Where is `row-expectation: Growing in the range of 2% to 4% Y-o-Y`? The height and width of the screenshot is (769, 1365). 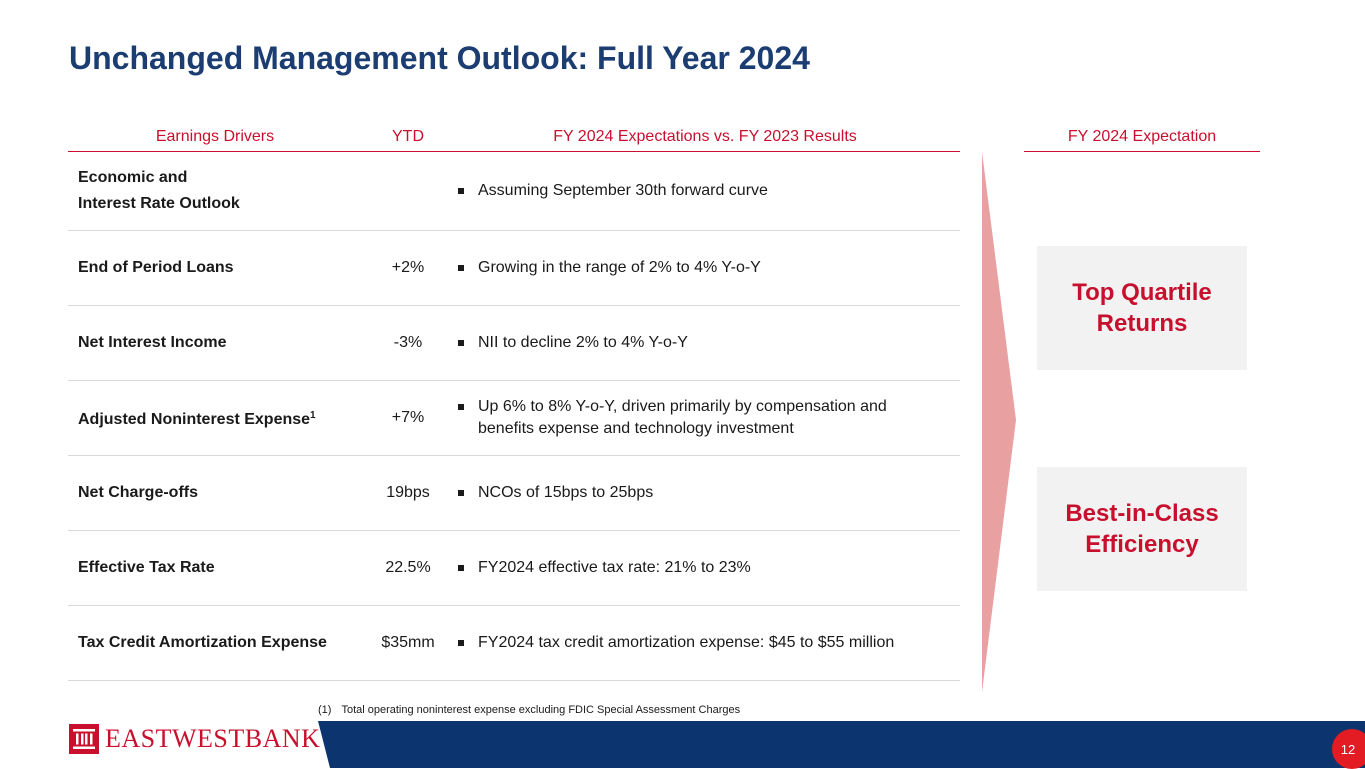 row-expectation: Growing in the range of 2% to 4% Y-o-Y is located at coordinates (693, 268).